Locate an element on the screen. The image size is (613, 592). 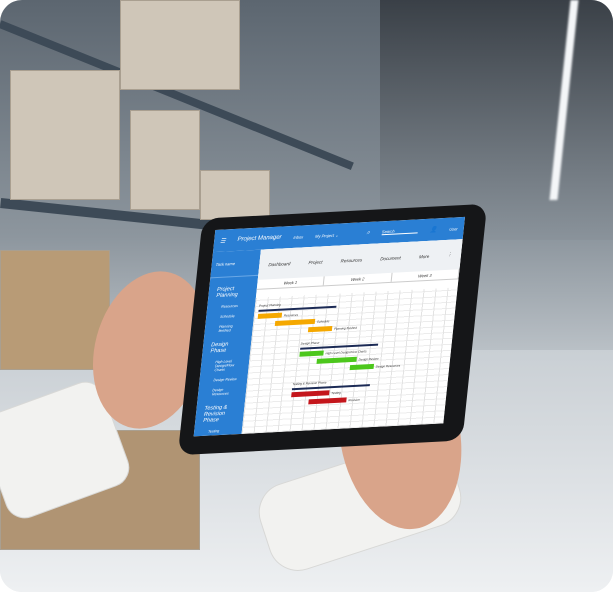
phase-label: Design Phase is located at coordinates (310, 343).